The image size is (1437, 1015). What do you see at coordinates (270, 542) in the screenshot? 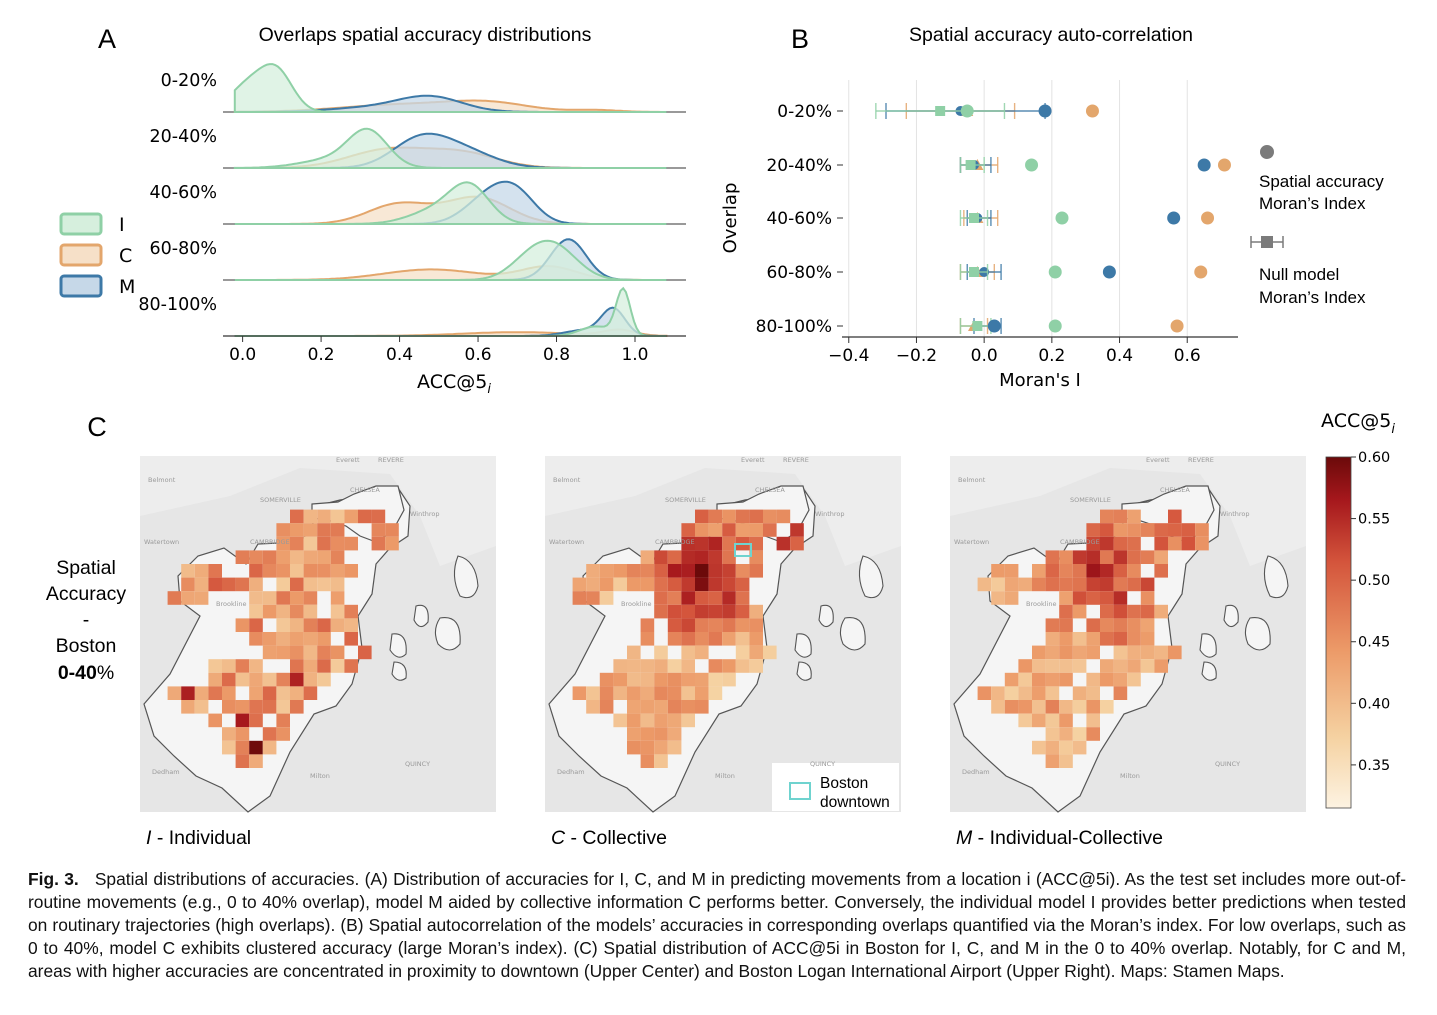
I see `map-place-name: CAMBRIDGE` at bounding box center [270, 542].